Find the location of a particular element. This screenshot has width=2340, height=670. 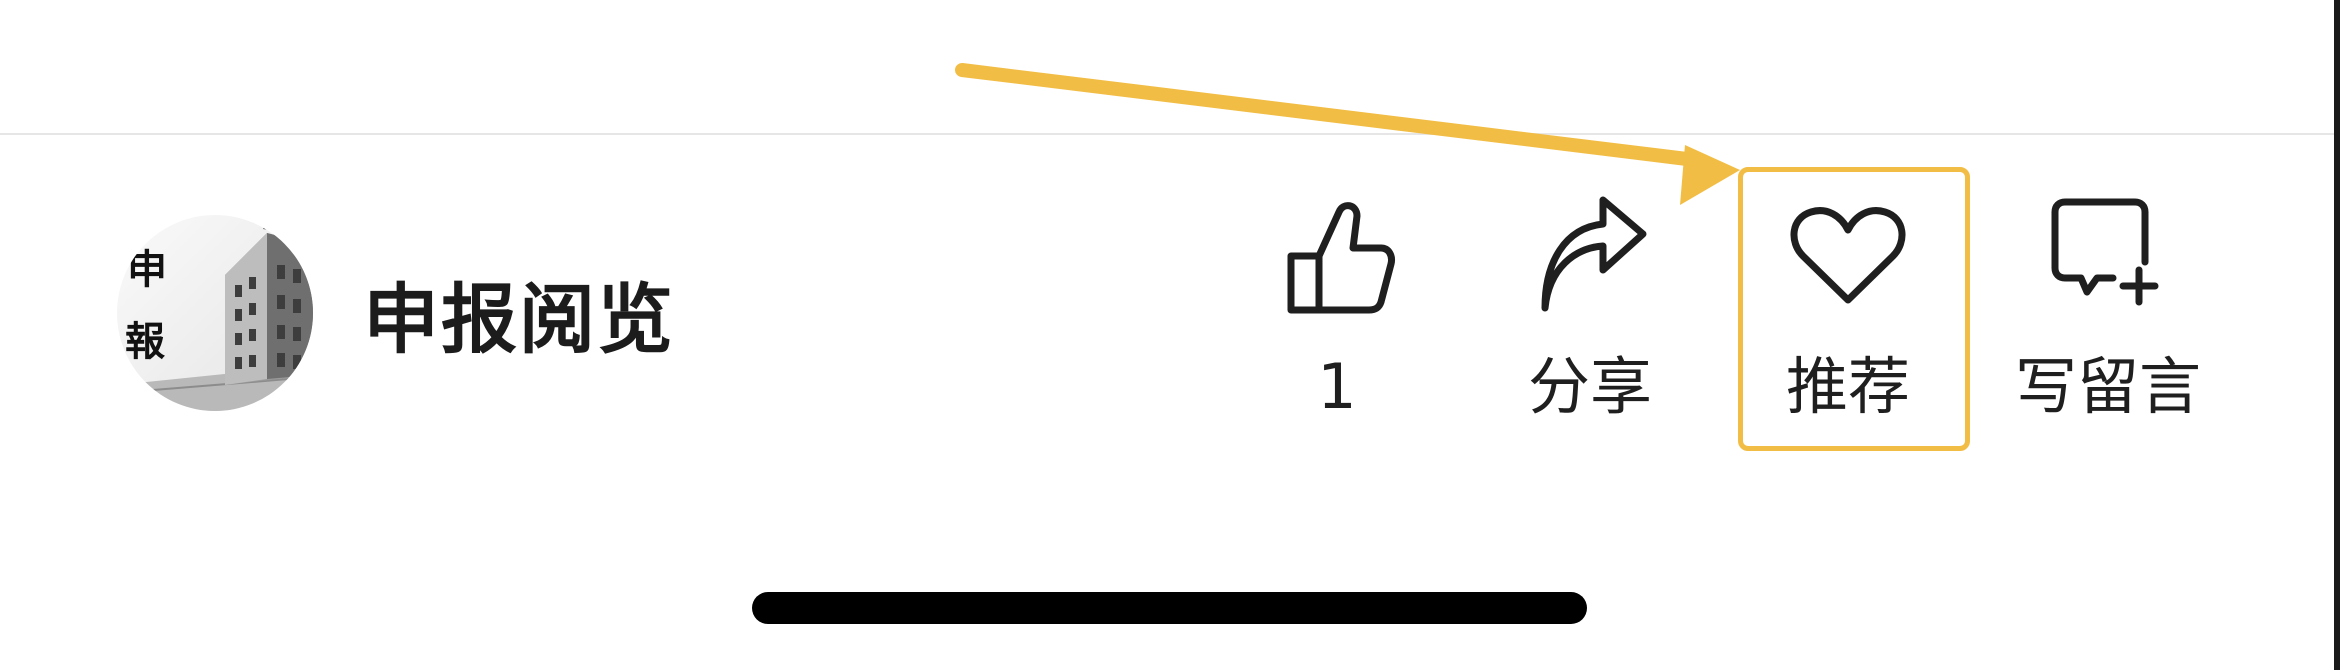

top-divider is located at coordinates (1170, 134).